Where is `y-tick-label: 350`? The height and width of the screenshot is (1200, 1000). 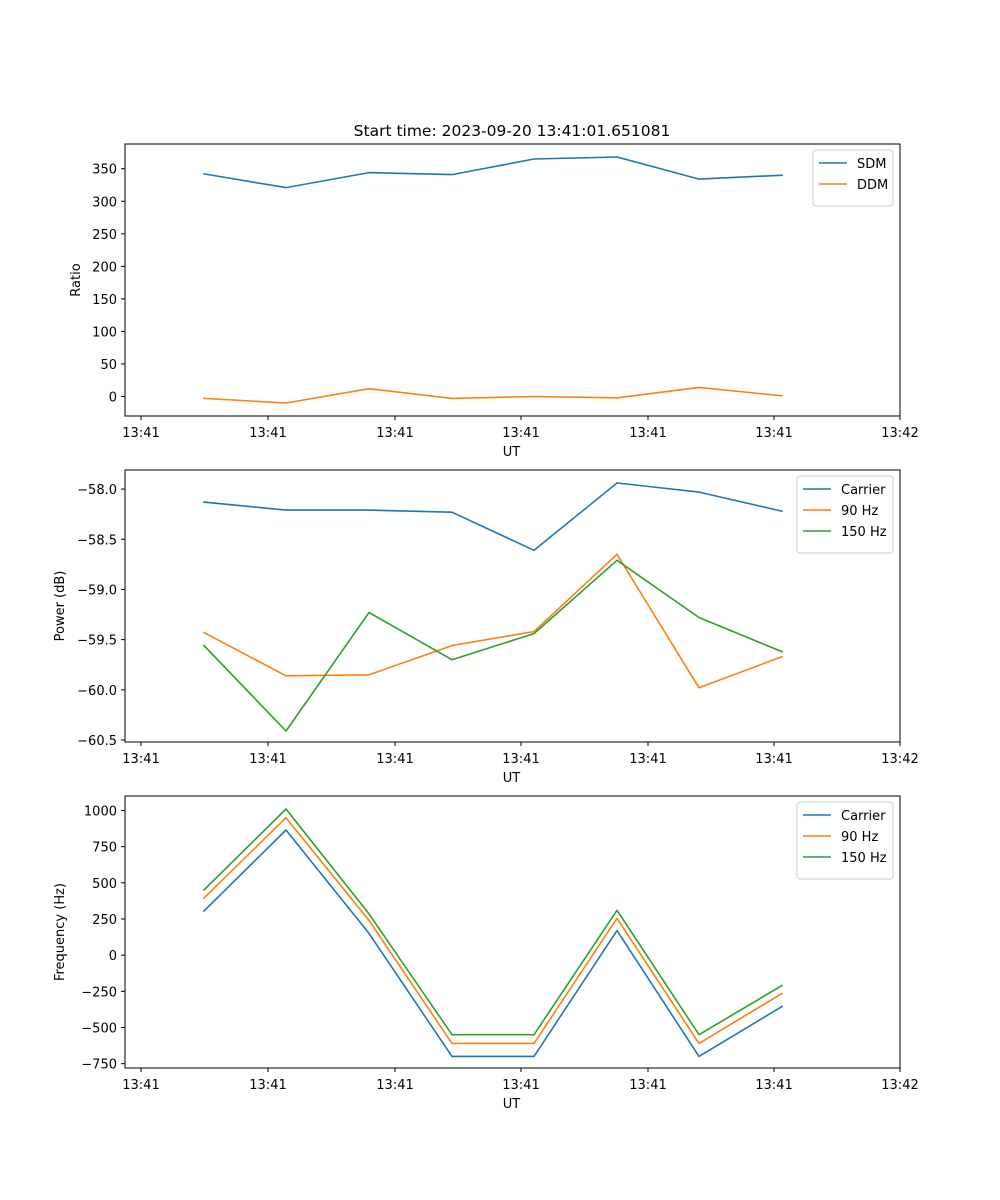 y-tick-label: 350 is located at coordinates (104, 170).